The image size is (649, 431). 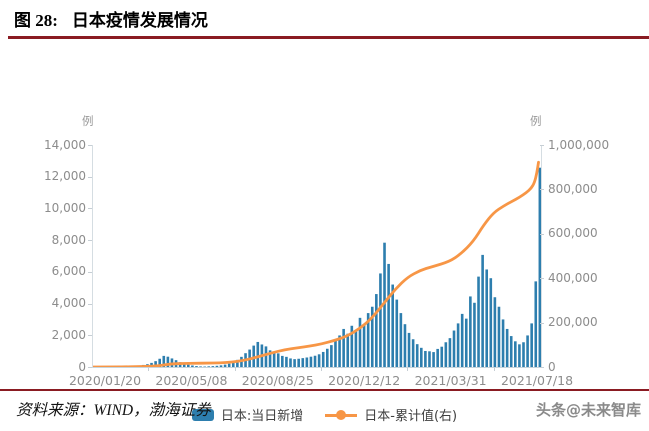 I want to click on y-tick-label-left: 14,000, so click(x=65, y=144).